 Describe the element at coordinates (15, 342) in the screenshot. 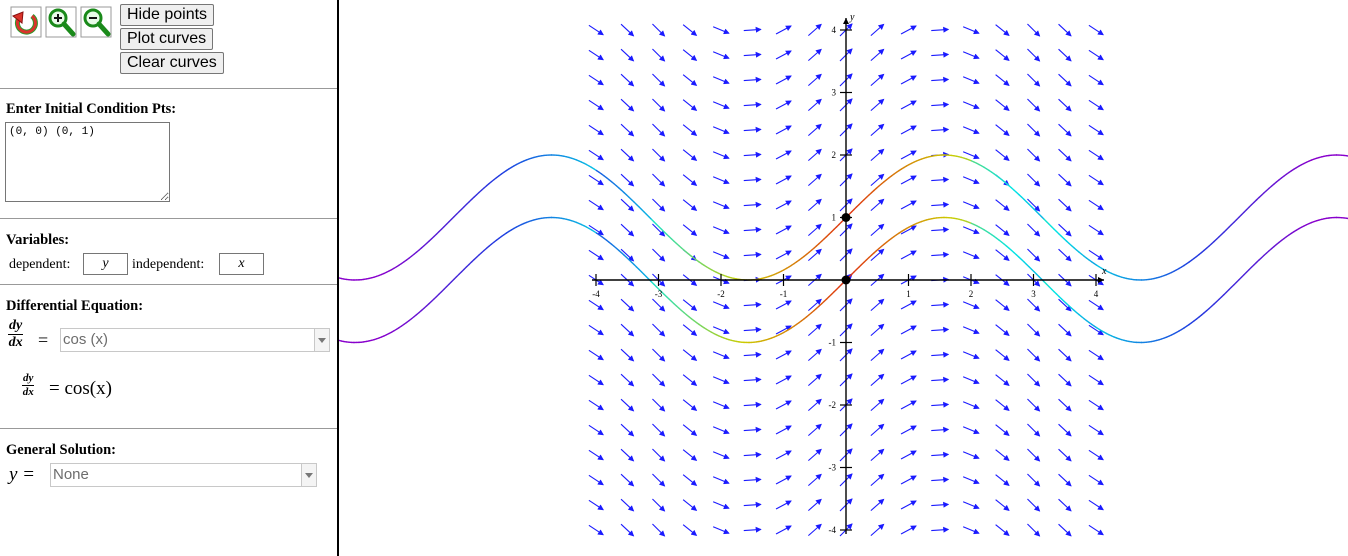

I see `dx-denominator: dx` at that location.